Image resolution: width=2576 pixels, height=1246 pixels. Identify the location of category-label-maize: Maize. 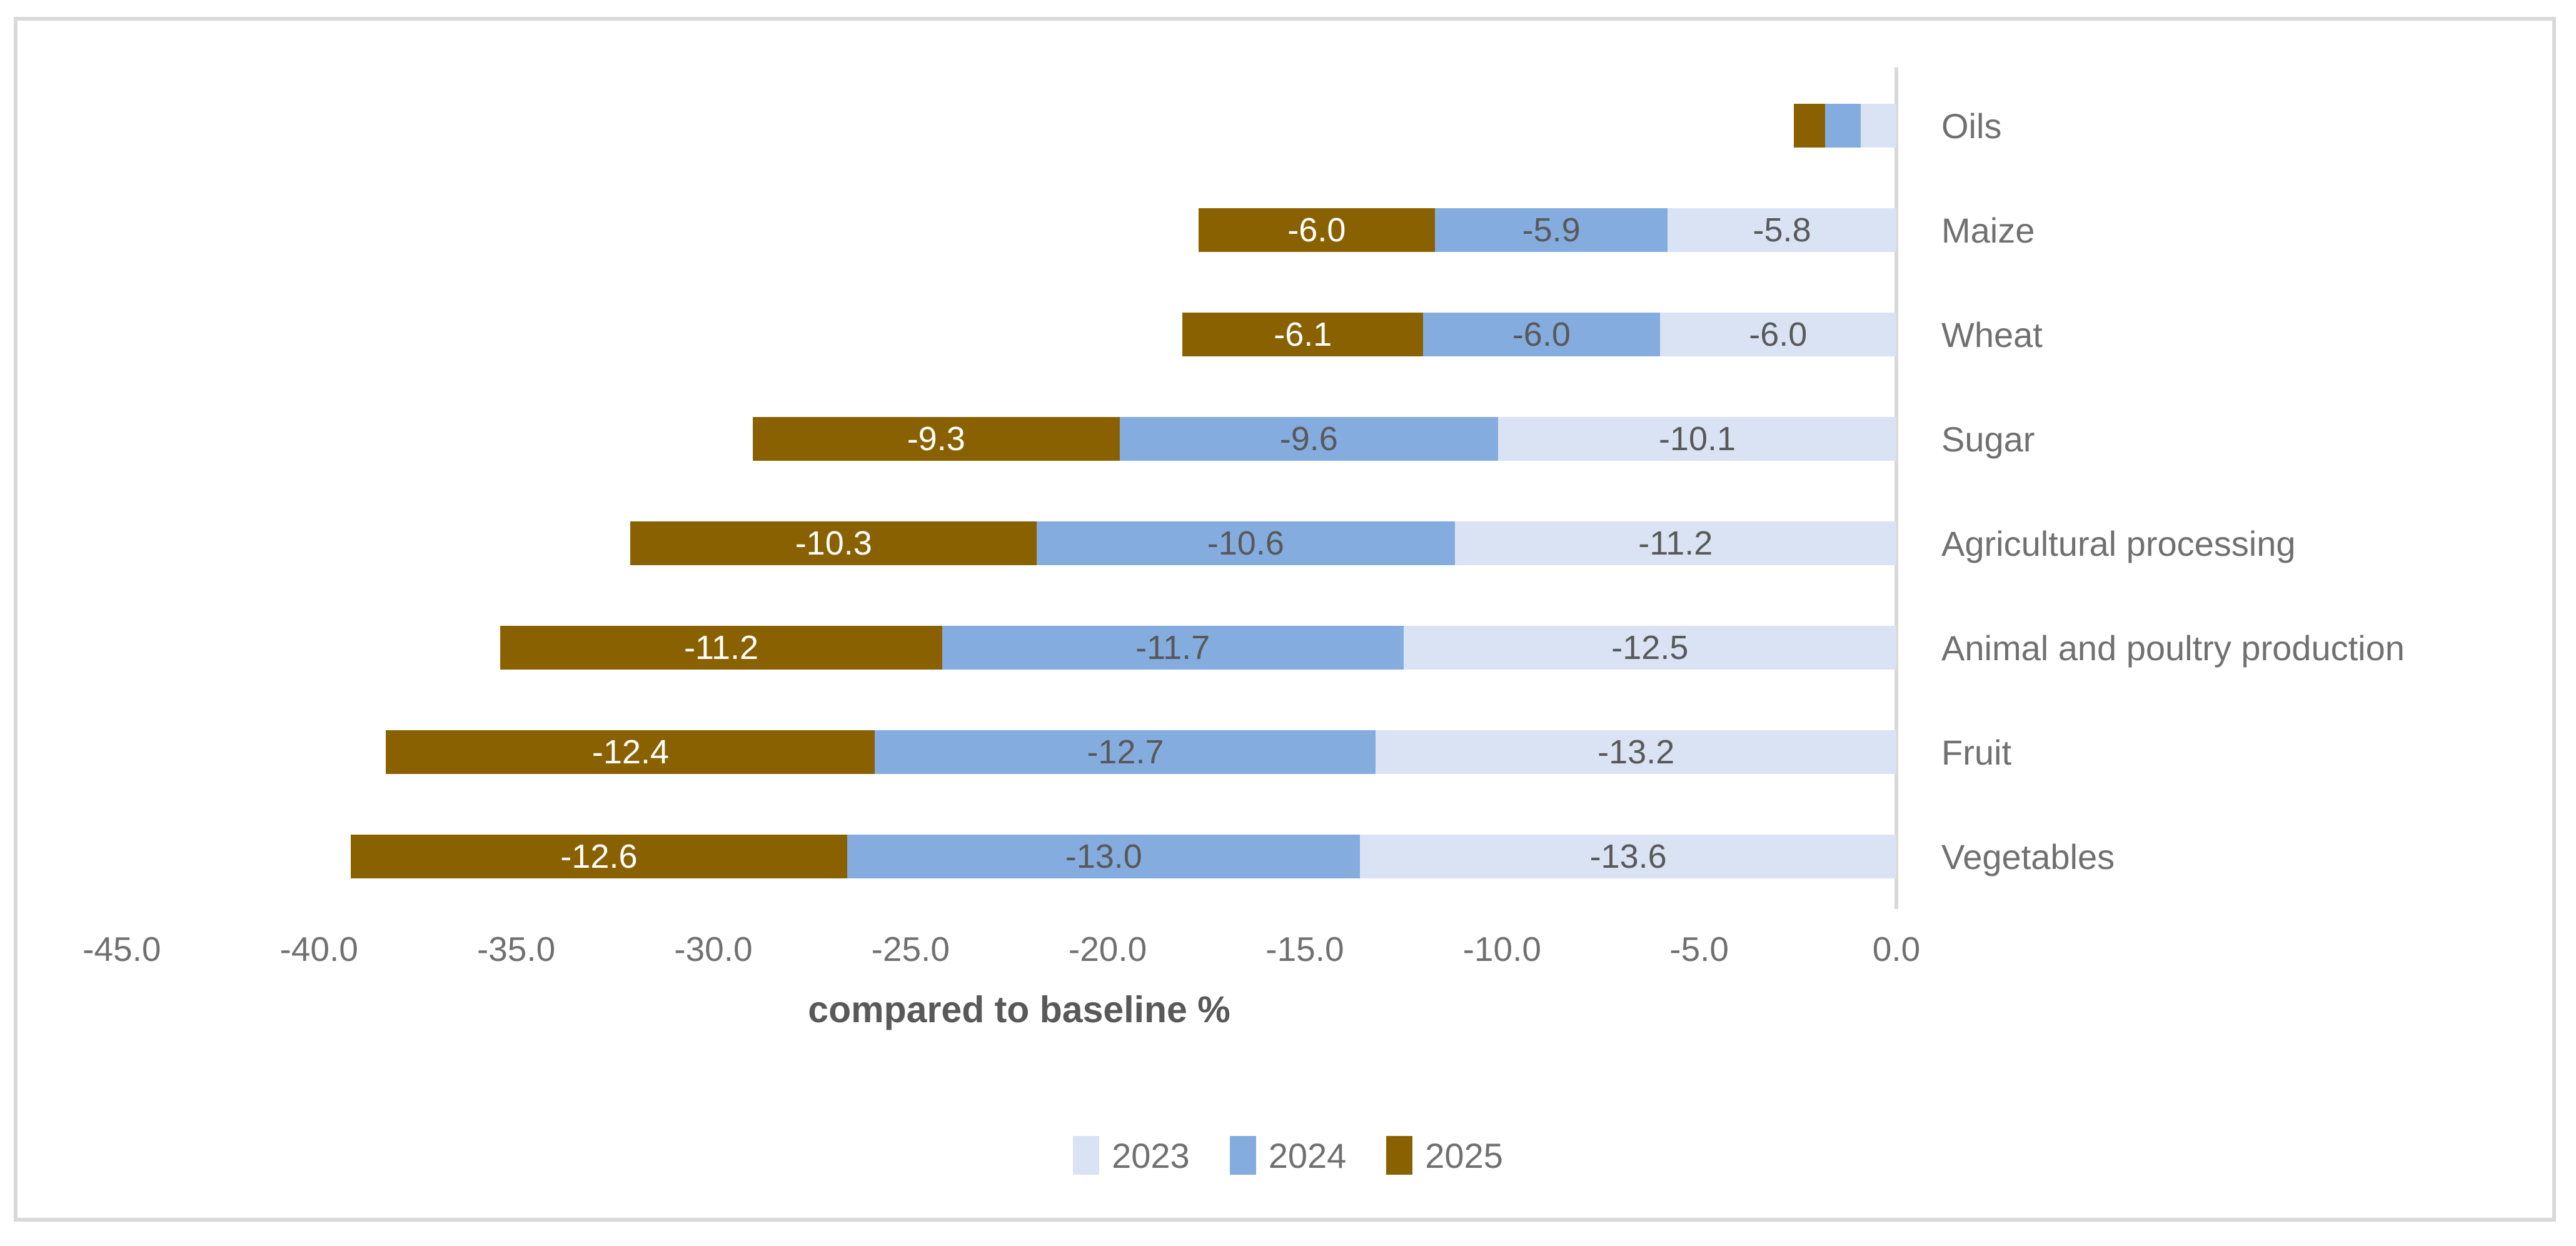
(1988, 230).